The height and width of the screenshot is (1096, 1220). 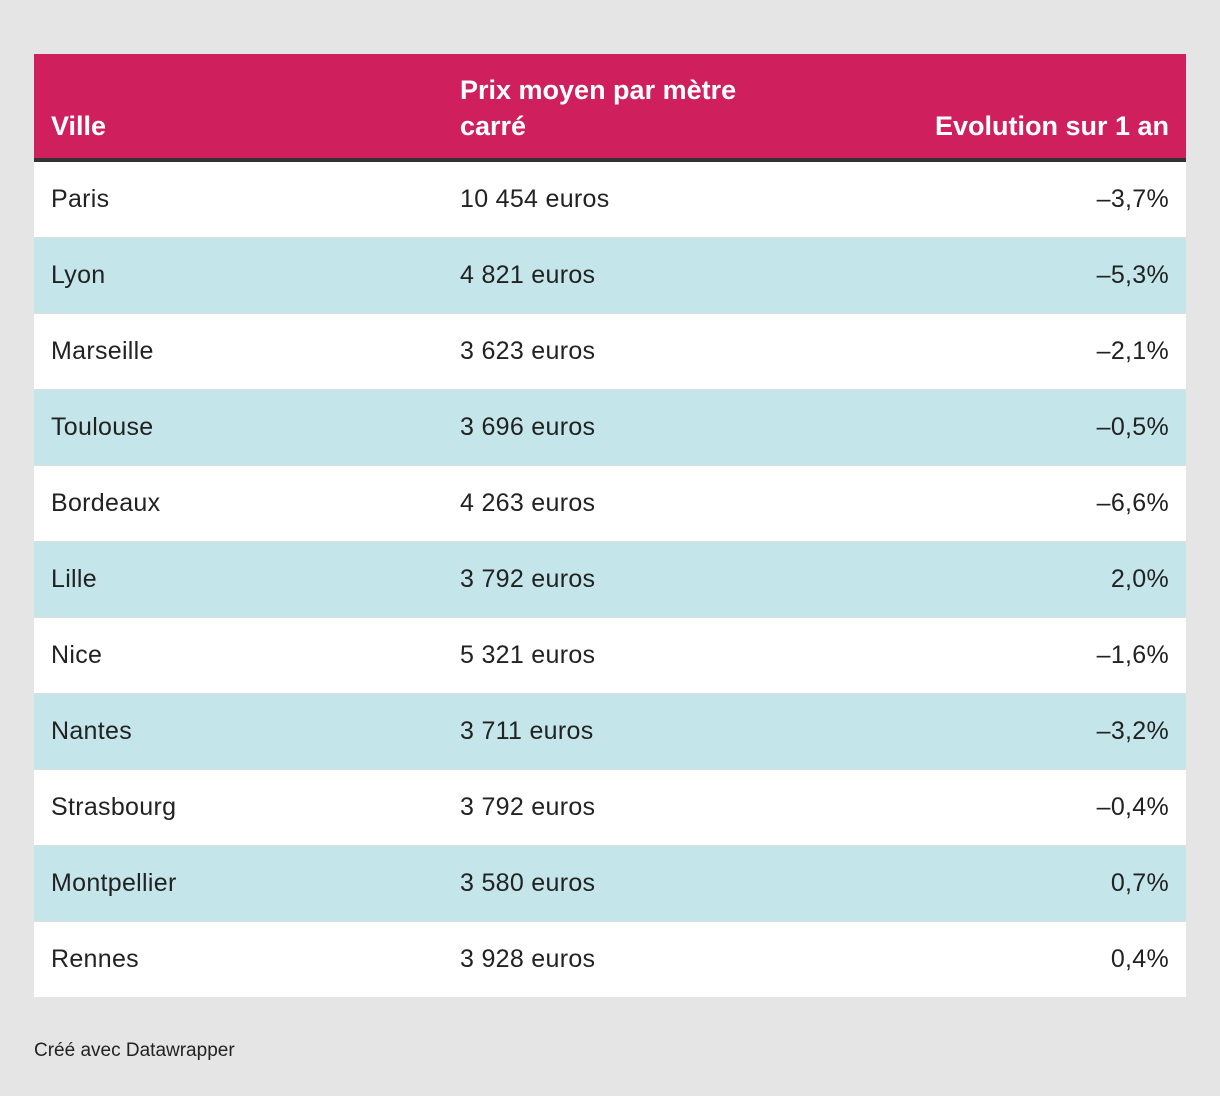 I want to click on cell-evolution: 2,0%, so click(x=1139, y=579).